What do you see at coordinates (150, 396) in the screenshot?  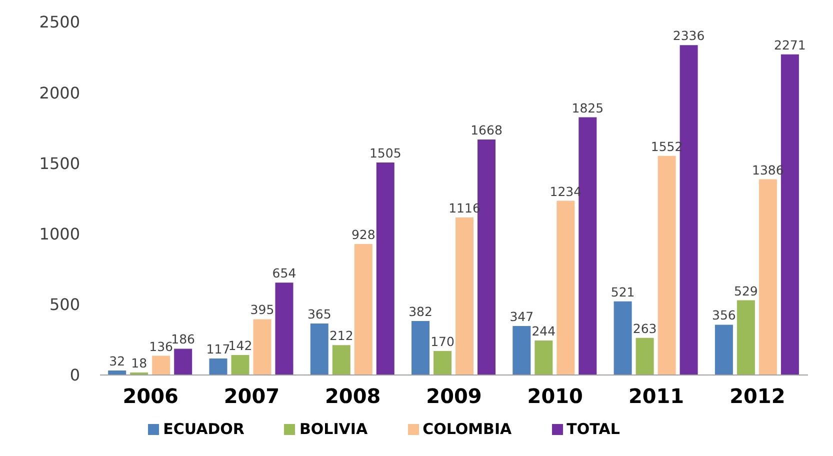 I see `x-tick-label: 2006` at bounding box center [150, 396].